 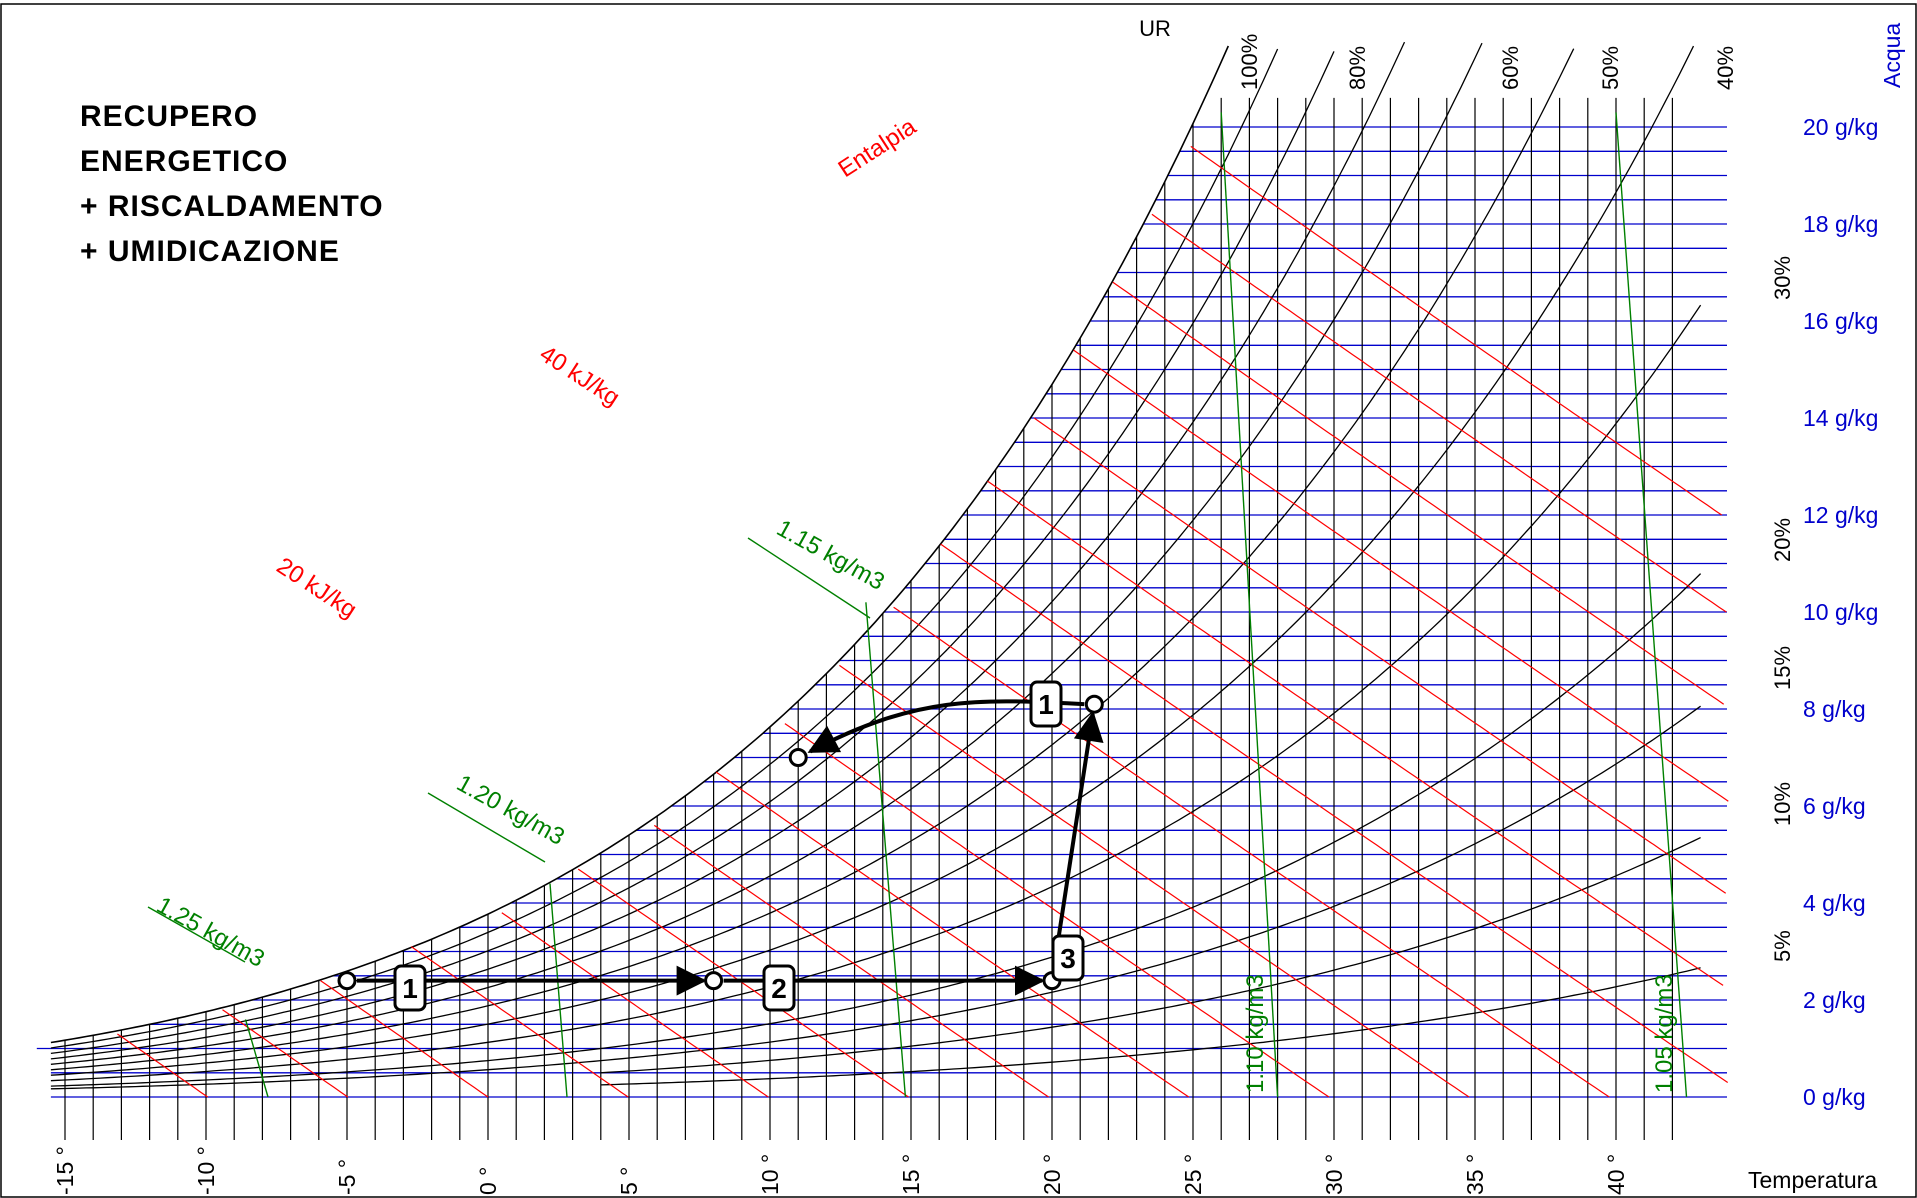 I want to click on water-tick-label: 14 g/kg, so click(x=1840, y=418).